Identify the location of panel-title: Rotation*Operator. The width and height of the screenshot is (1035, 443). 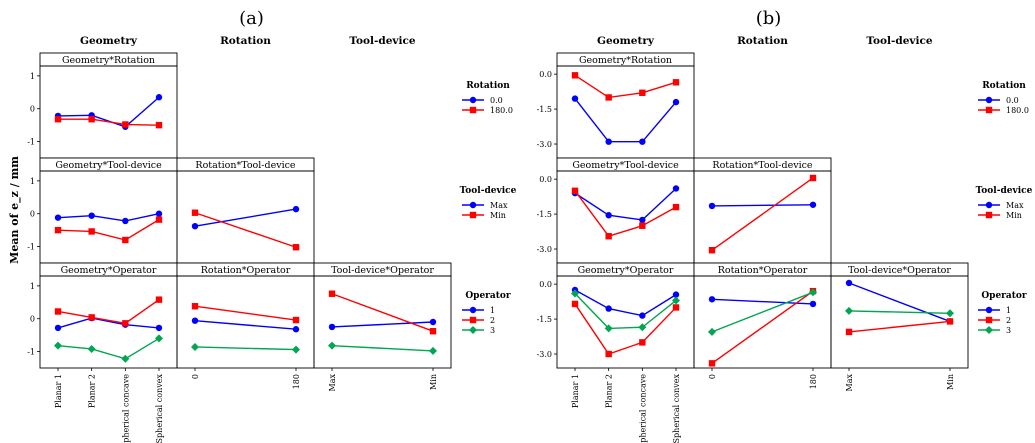
(763, 270).